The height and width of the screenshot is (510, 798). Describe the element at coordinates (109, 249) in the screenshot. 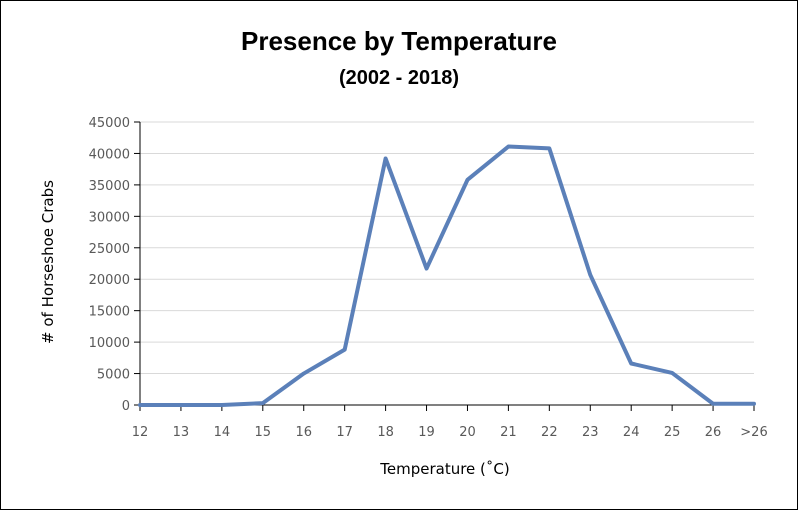

I see `y-tick-label: 25000` at that location.